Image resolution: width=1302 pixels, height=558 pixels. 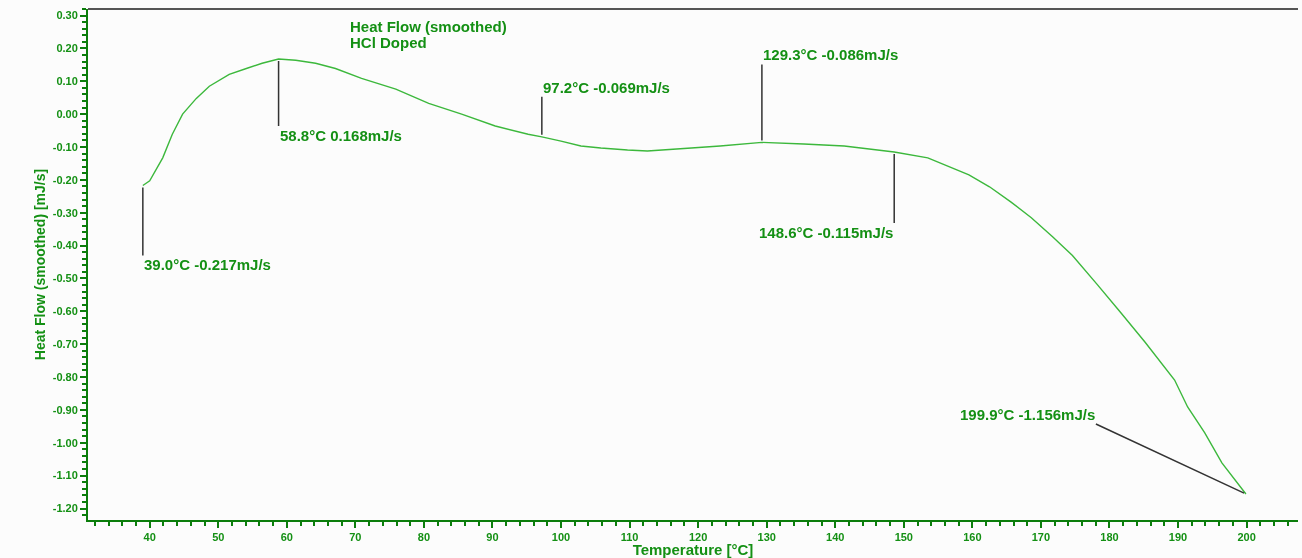 What do you see at coordinates (826, 232) in the screenshot?
I see `annotation: 148.6°C -0.115mJ/s` at bounding box center [826, 232].